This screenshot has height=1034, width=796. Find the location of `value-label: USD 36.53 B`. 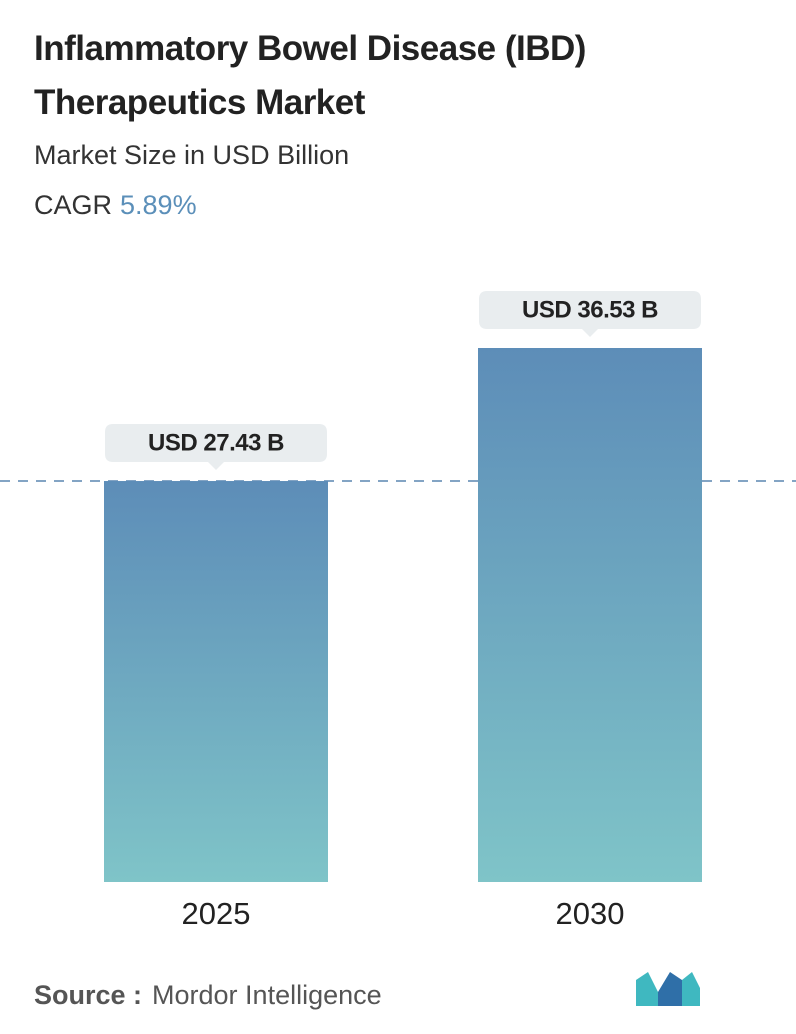

value-label: USD 36.53 B is located at coordinates (590, 309).